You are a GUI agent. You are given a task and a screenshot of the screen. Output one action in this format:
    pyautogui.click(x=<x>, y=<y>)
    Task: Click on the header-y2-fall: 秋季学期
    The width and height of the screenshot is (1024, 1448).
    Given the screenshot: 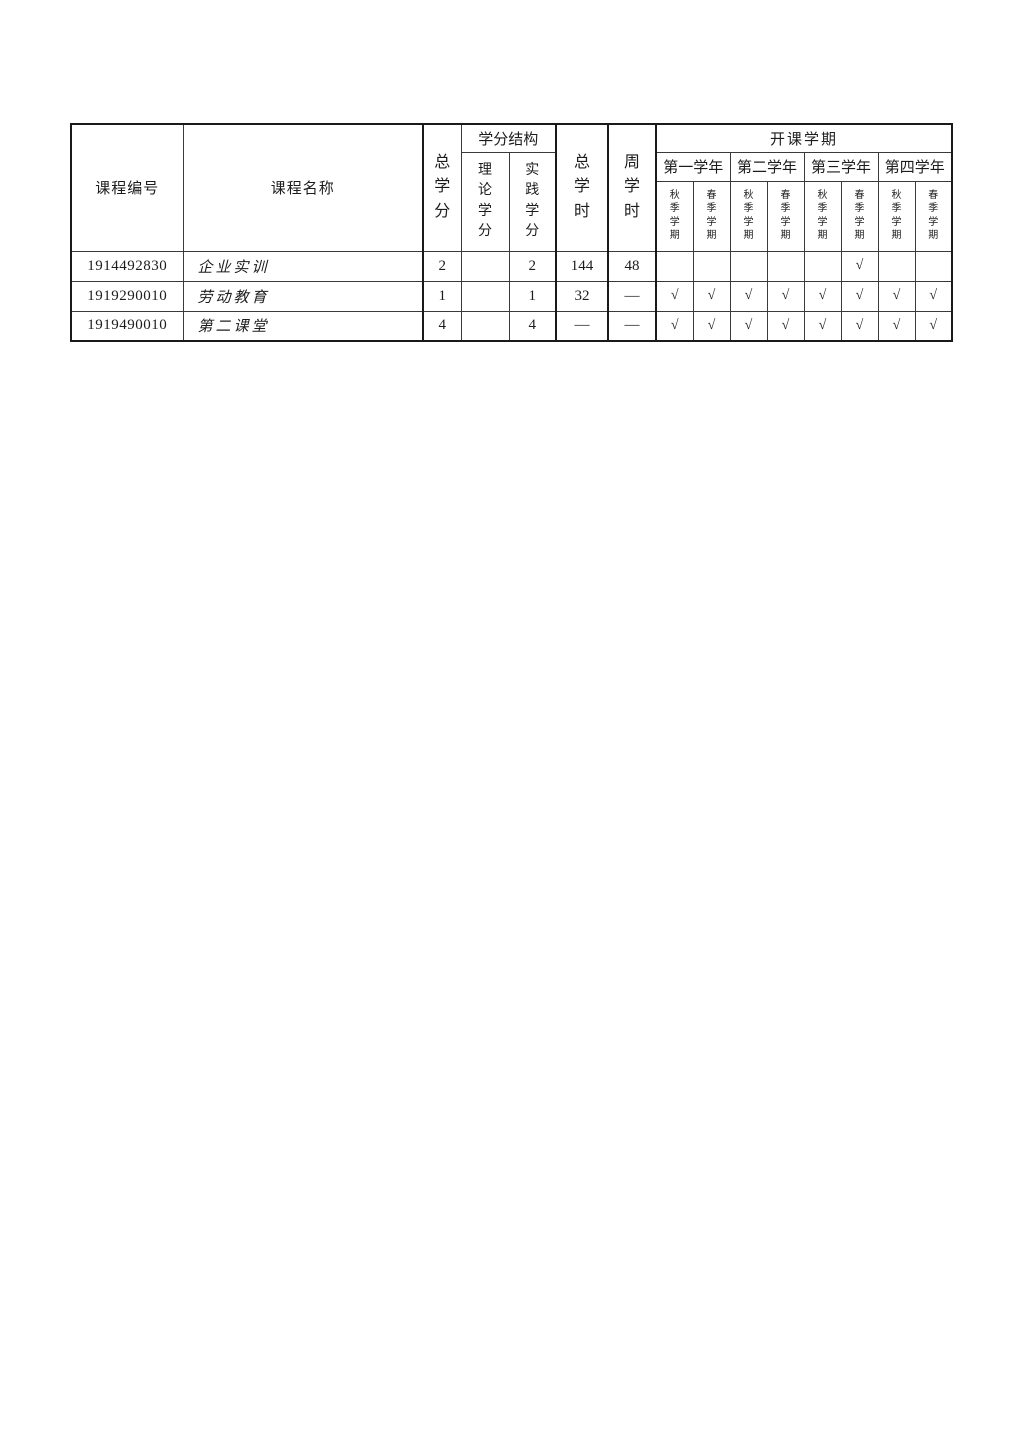 What is the action you would take?
    pyautogui.click(x=748, y=216)
    